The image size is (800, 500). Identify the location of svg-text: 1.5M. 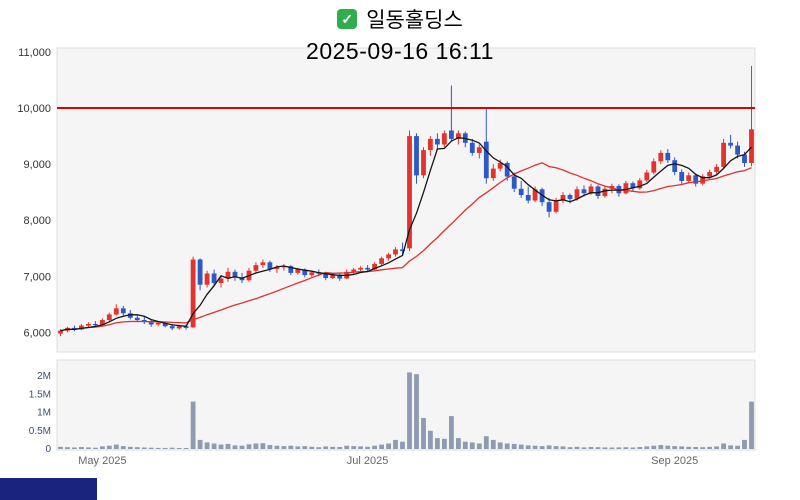
(40, 394).